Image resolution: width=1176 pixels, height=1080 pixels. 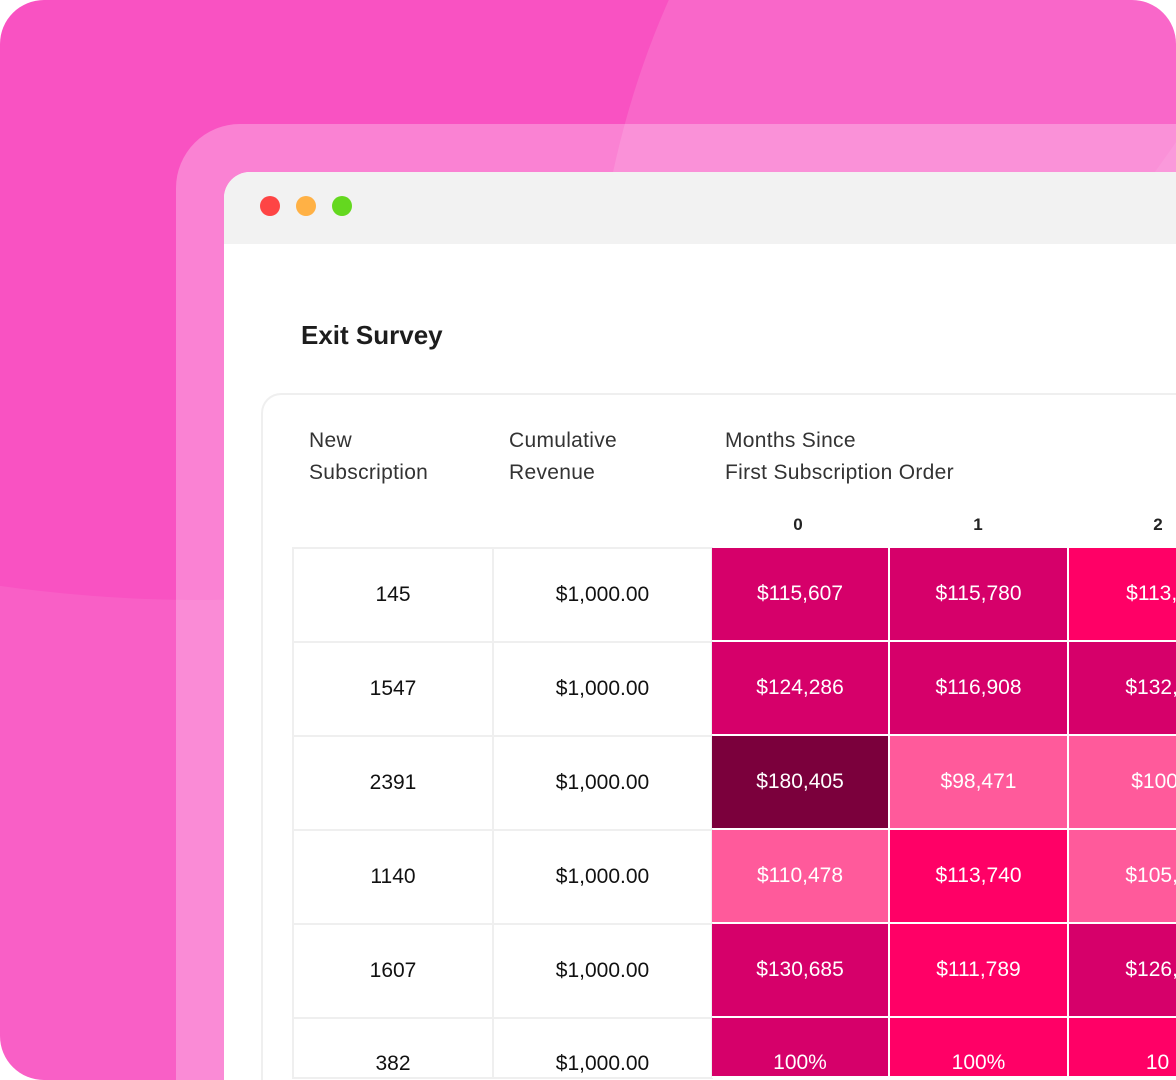 What do you see at coordinates (563, 440) in the screenshot?
I see `header-line: Cumulative` at bounding box center [563, 440].